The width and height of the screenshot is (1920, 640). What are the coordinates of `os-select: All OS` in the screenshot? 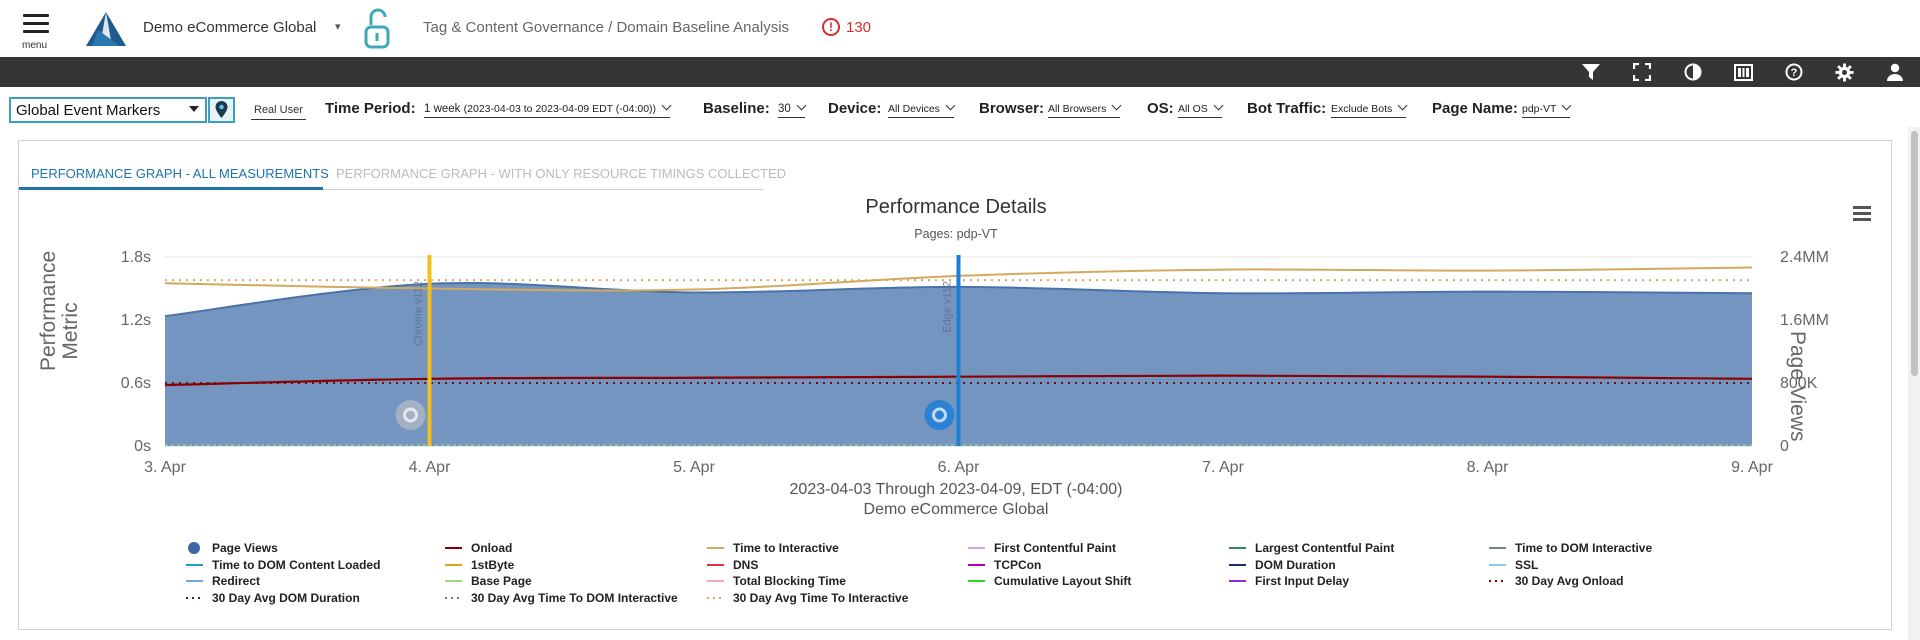 It's located at (1200, 110).